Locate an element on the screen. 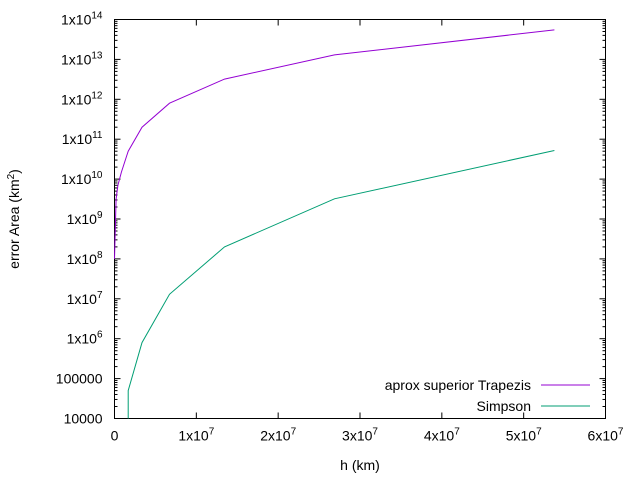  y-tick-label: 1x10¹³ is located at coordinates (82, 58).